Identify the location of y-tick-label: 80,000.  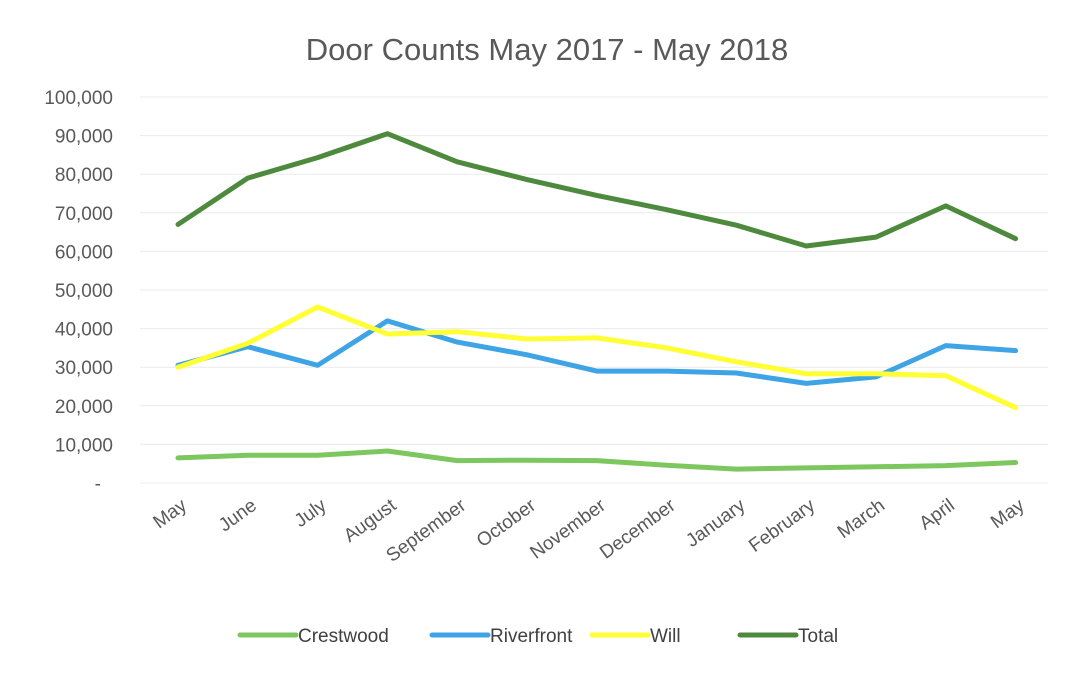
(84, 175).